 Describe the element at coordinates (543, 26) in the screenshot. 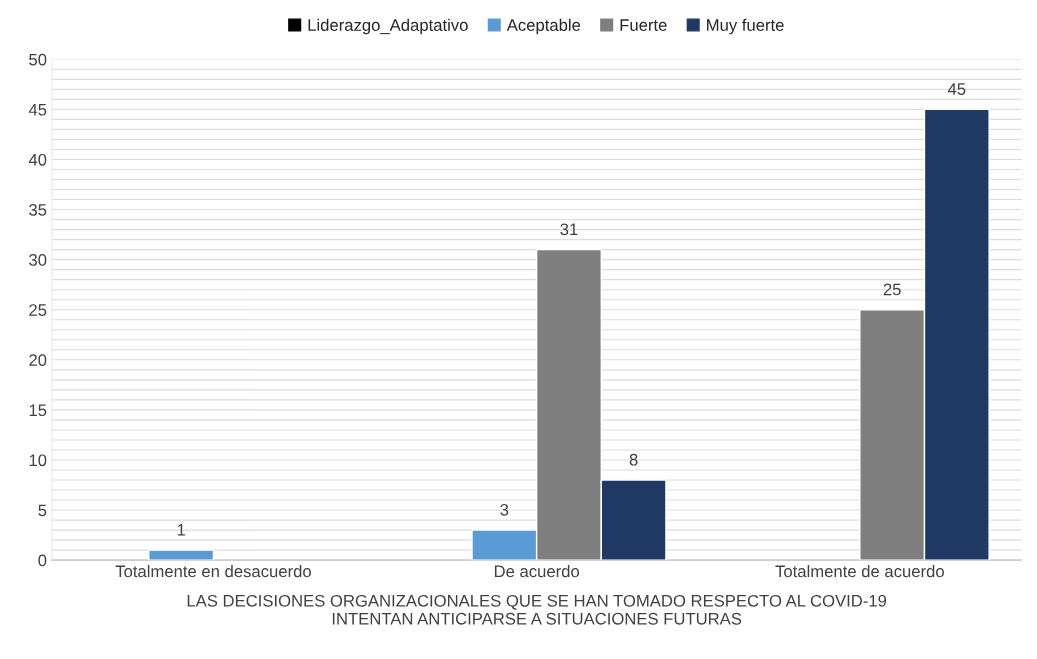

I see `legend-label: Aceptable` at that location.